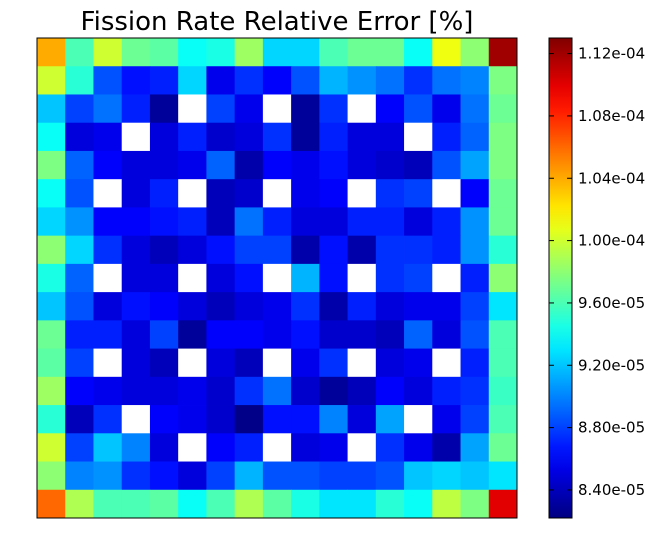  What do you see at coordinates (418, 447) in the screenshot?
I see `heatmap-cell-r14-c13` at bounding box center [418, 447].